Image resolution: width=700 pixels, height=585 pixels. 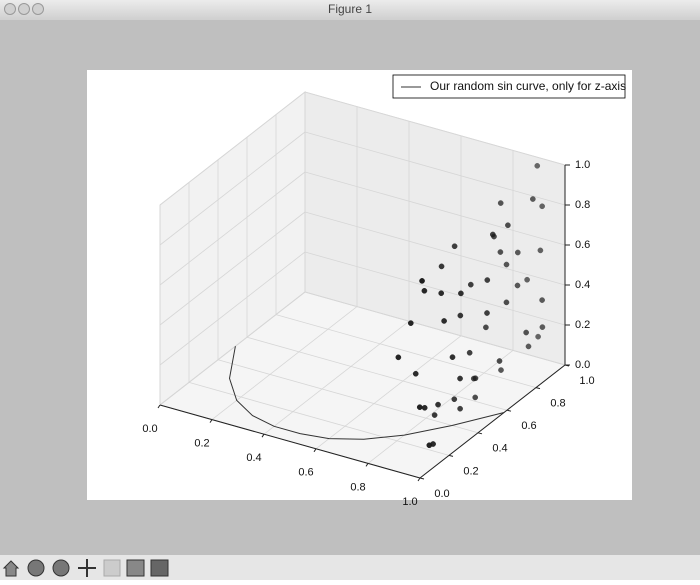 I want to click on legend: Our random sin curve, only for z-axis, so click(x=509, y=86).